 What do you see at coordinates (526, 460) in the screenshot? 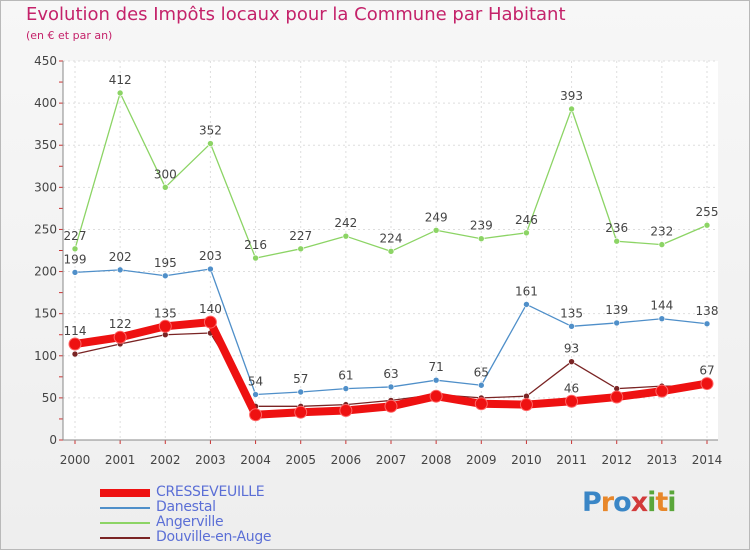
I see `x-tick-label: 2010` at bounding box center [526, 460].